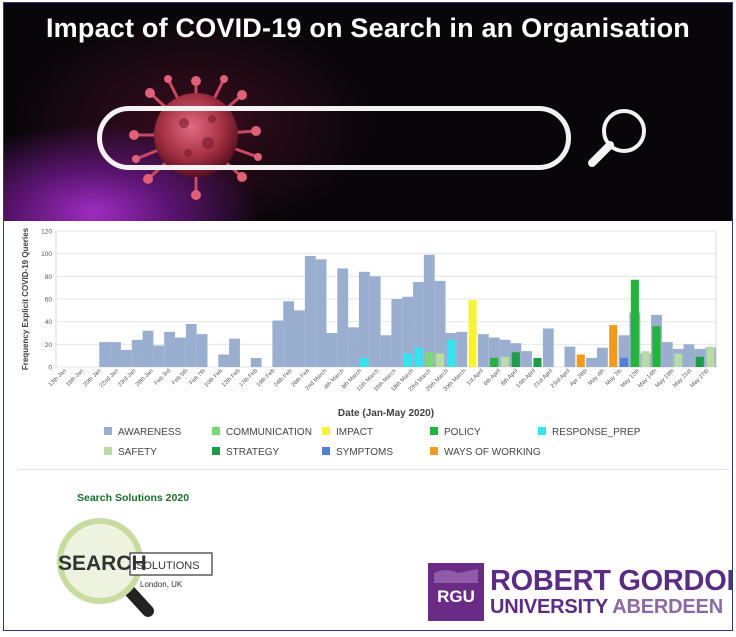 This screenshot has width=736, height=637. I want to click on legend-item-symptoms: SYMPTOMS, so click(357, 452).